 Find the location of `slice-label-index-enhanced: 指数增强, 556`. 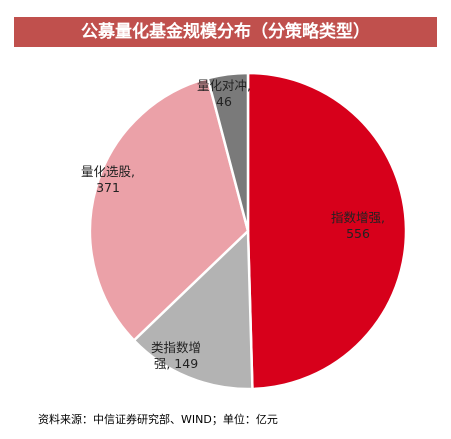

slice-label-index-enhanced: 指数增强, 556 is located at coordinates (358, 225).